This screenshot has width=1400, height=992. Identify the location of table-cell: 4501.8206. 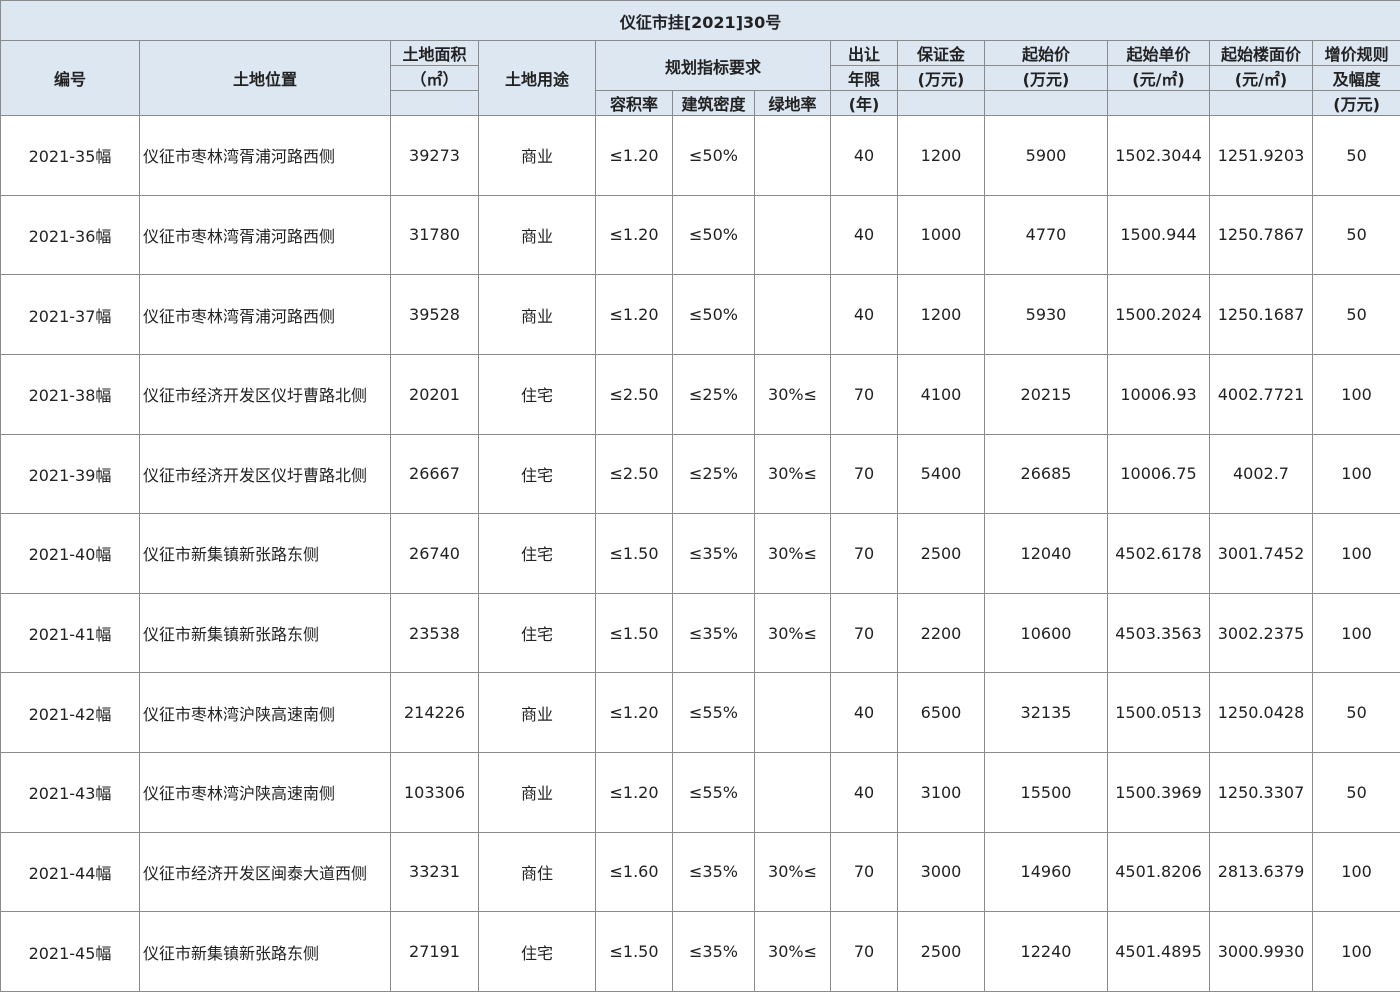
(1158, 872).